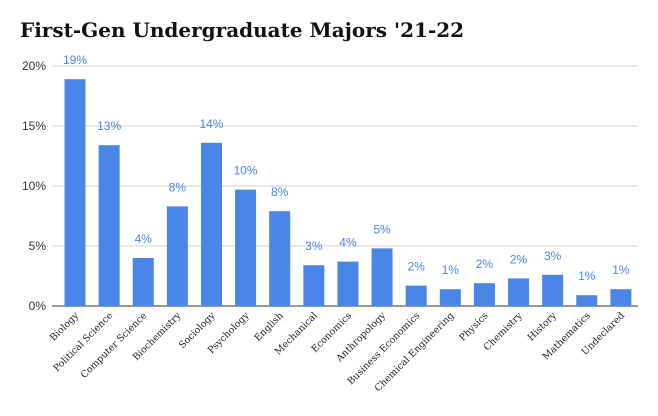 This screenshot has height=416, width=658. I want to click on data-label: 14%, so click(211, 124).